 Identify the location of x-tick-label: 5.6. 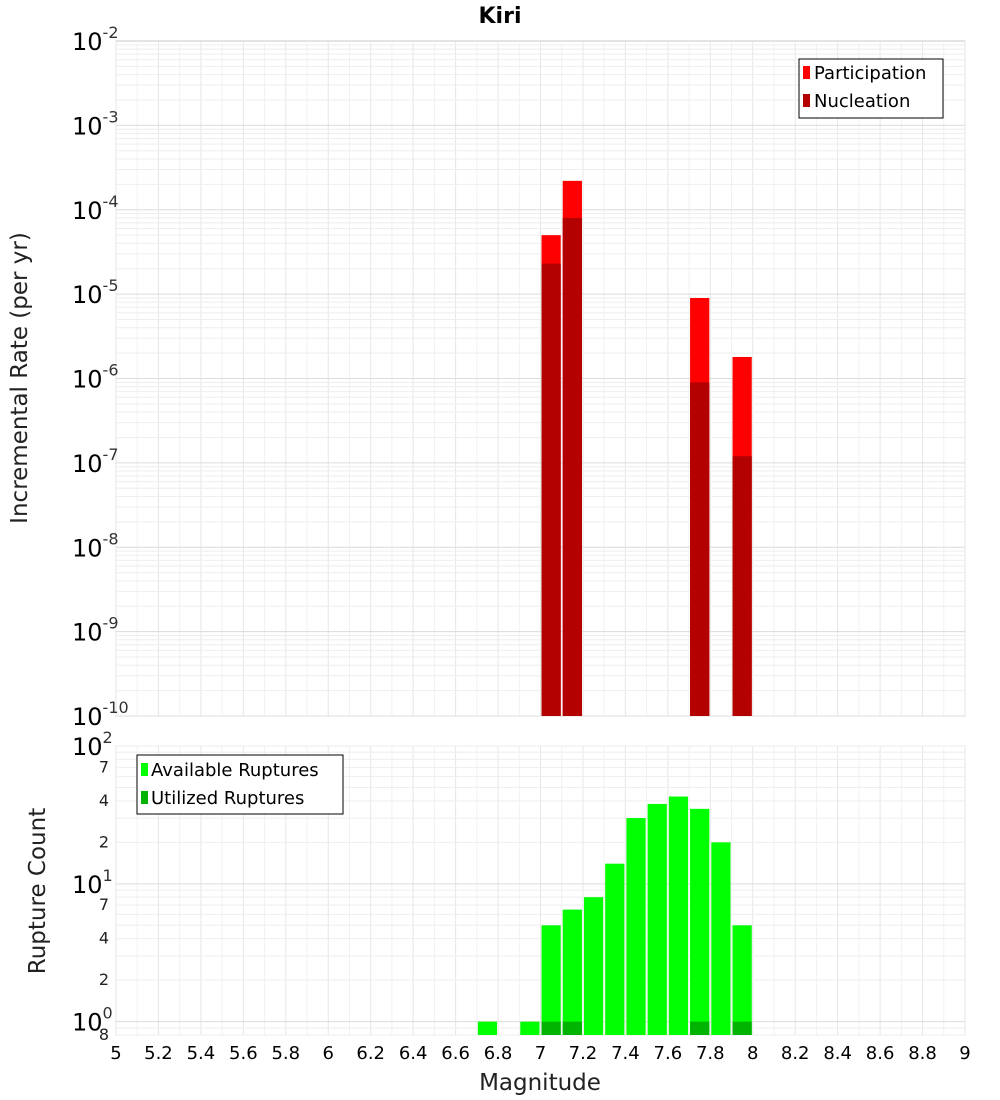
(243, 1053).